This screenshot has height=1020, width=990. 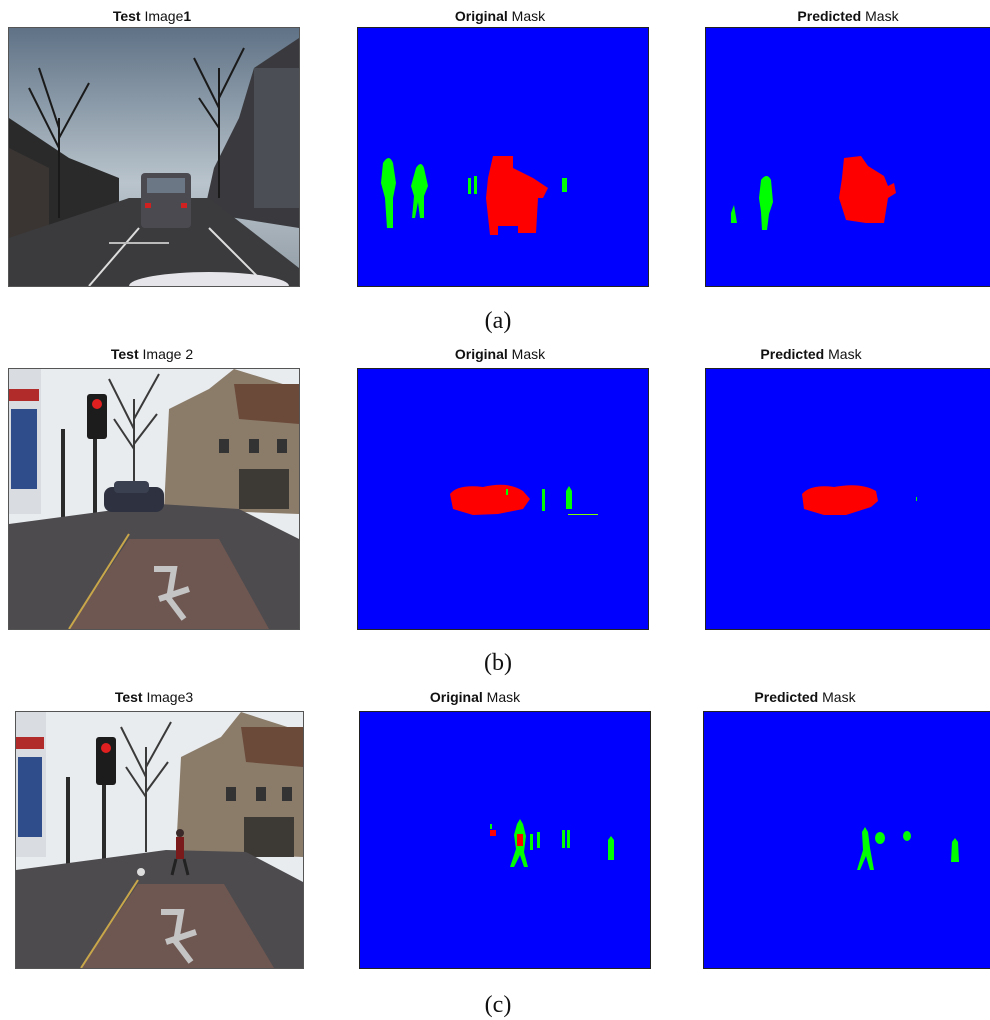 What do you see at coordinates (498, 321) in the screenshot?
I see `caption-a: (a)` at bounding box center [498, 321].